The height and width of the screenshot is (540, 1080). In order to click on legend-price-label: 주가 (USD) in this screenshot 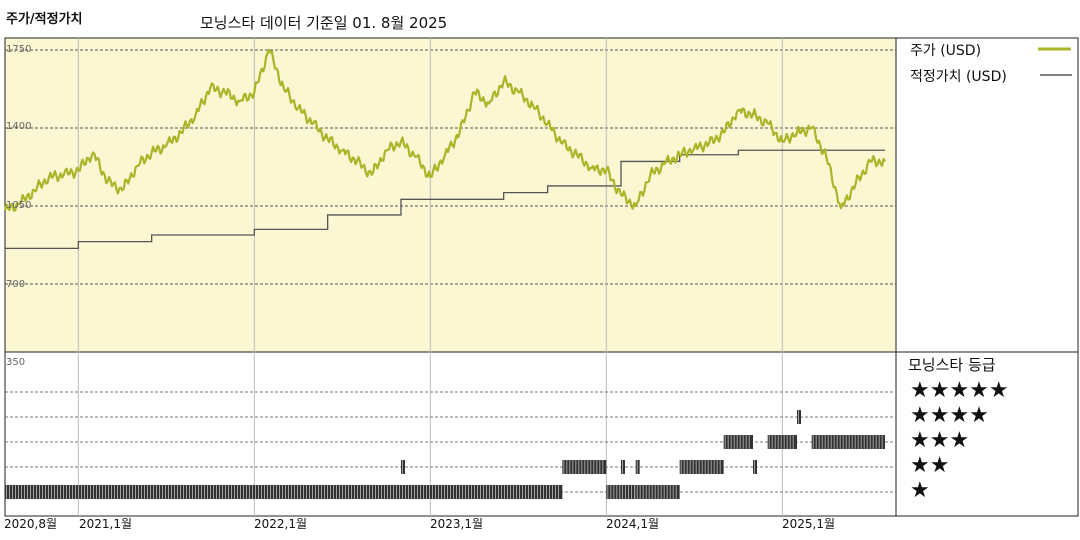, I will do `click(946, 51)`.